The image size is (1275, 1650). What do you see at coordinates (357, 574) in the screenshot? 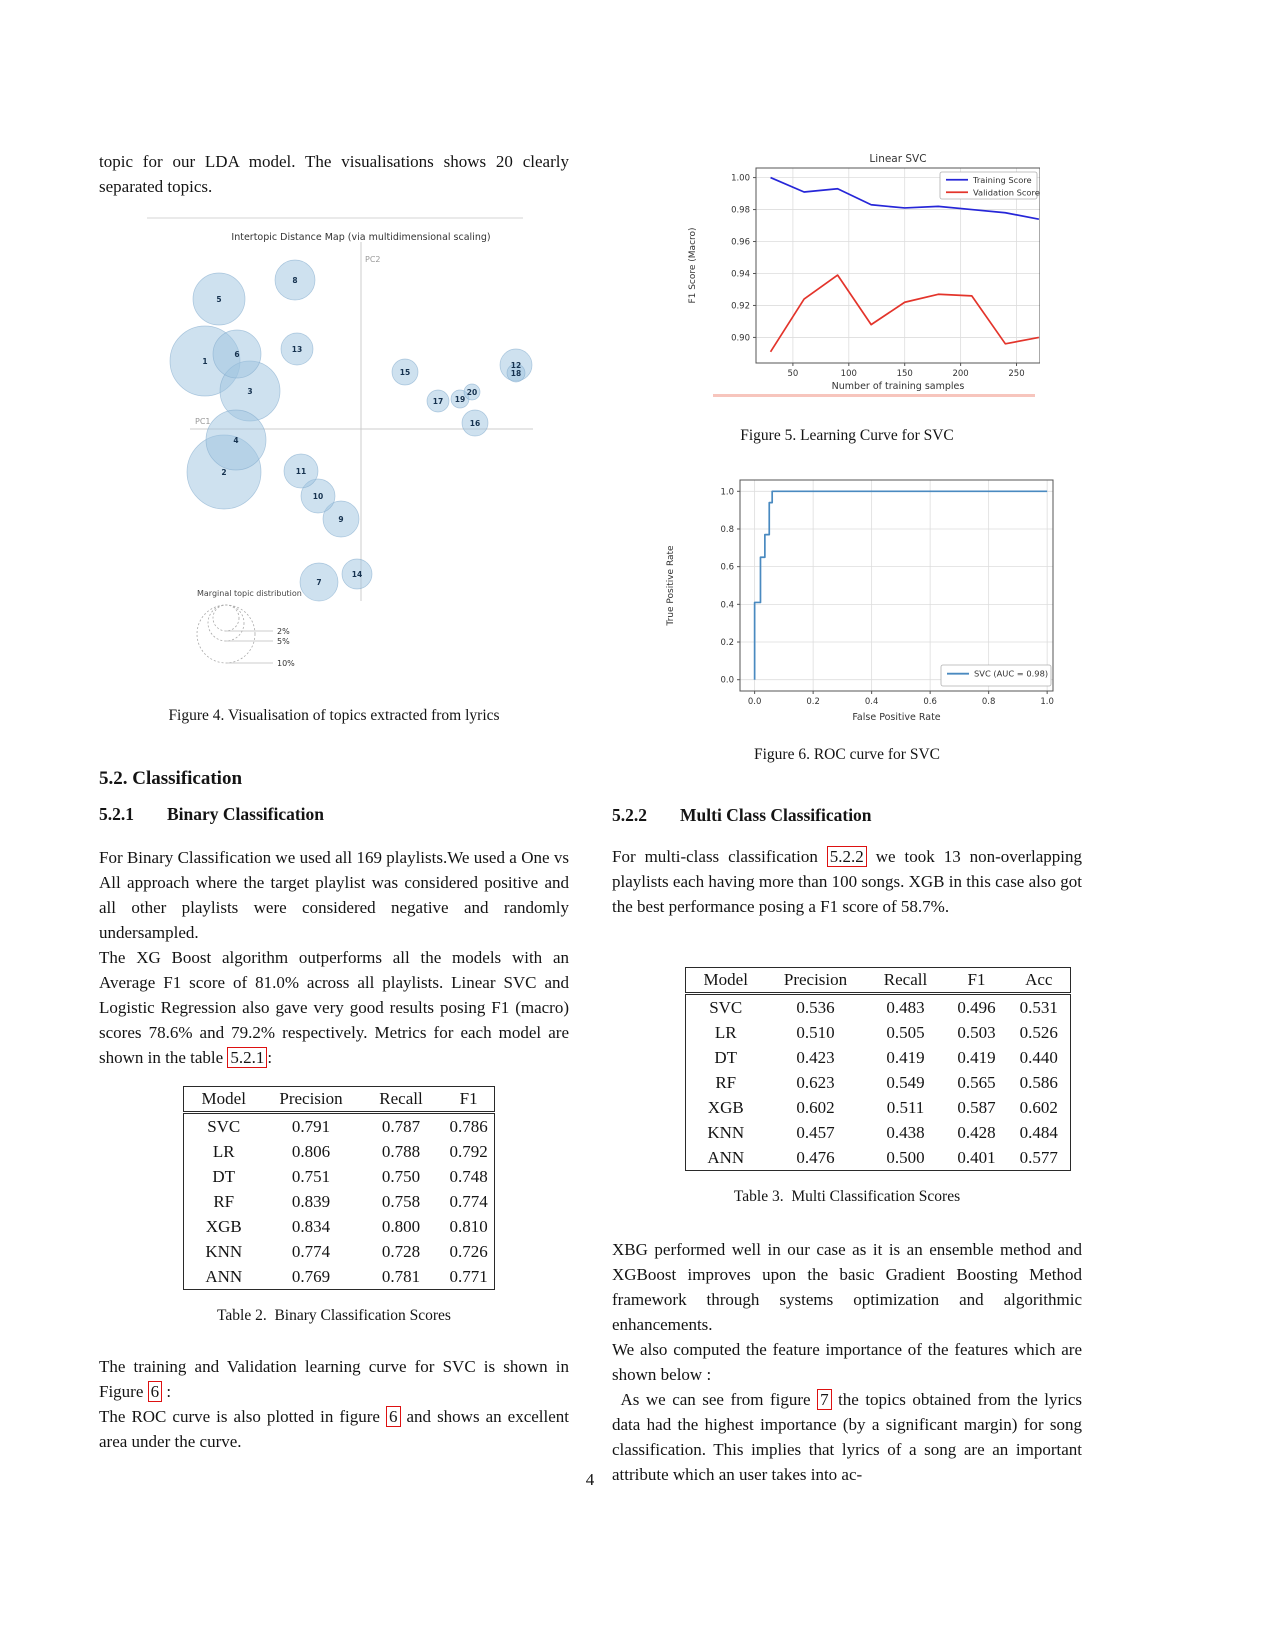
I see `svg-text: 14` at bounding box center [357, 574].